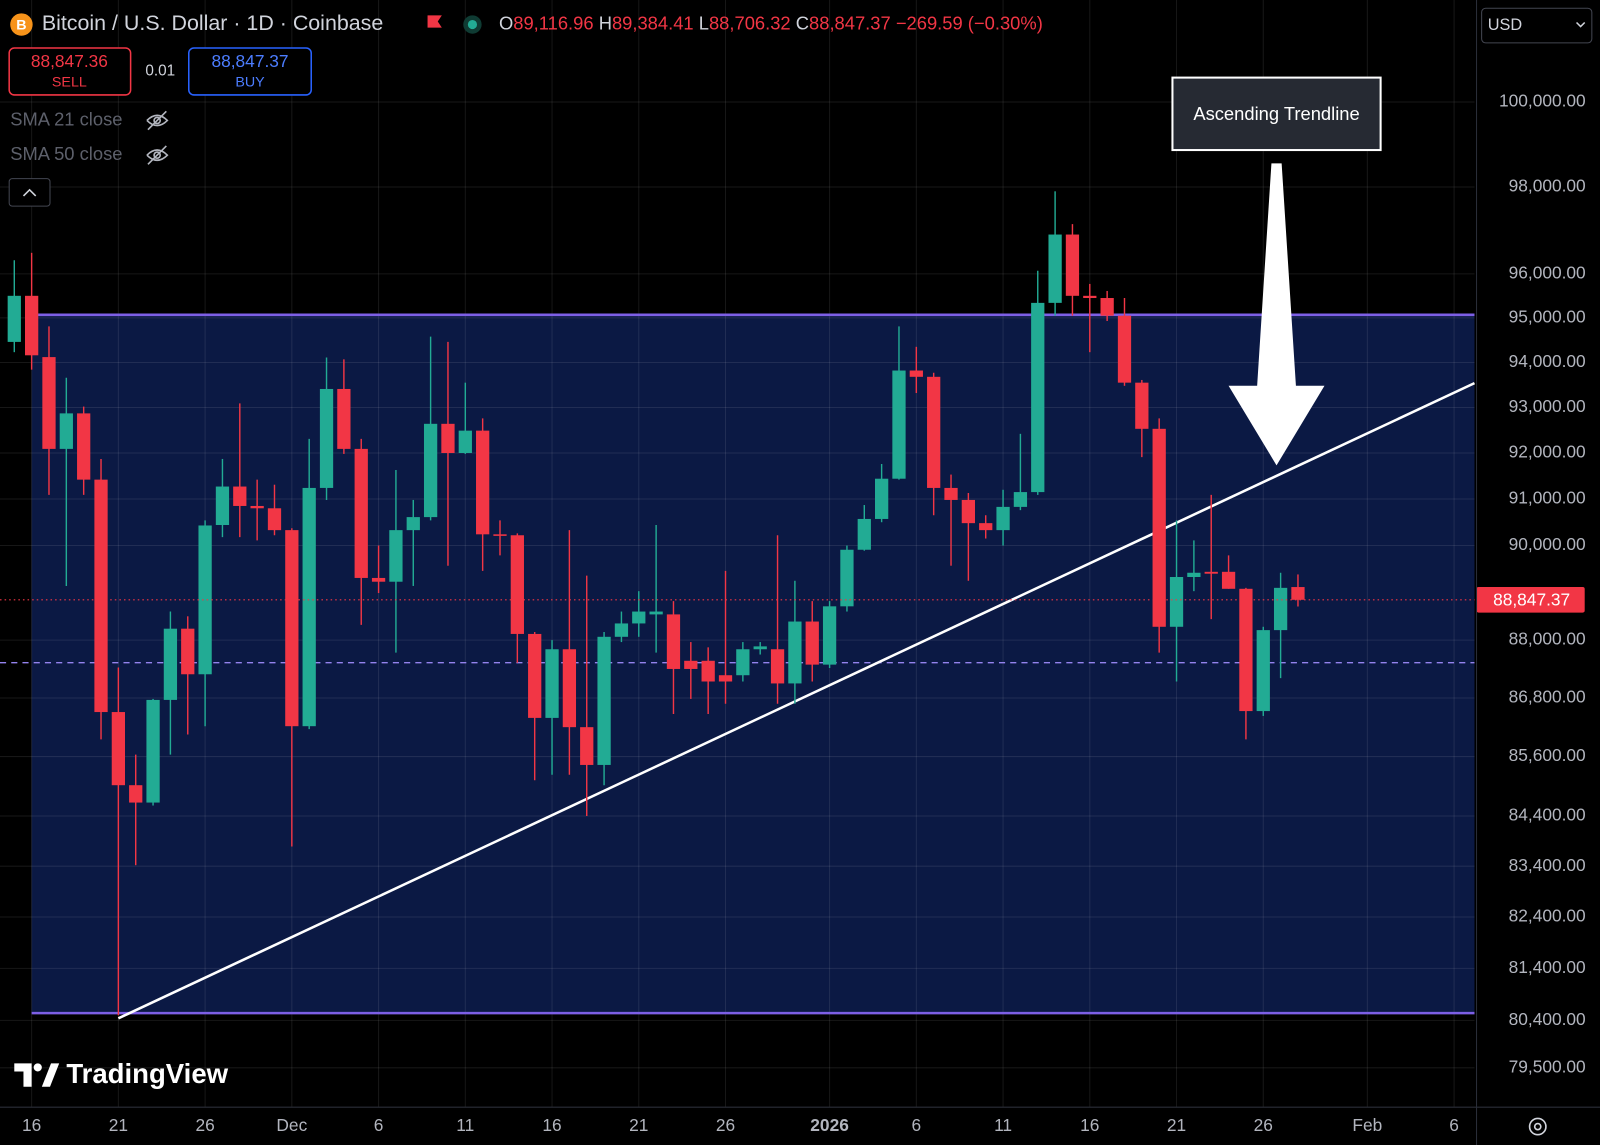 This screenshot has width=1600, height=1145. I want to click on annotation-text: Ascending Trendline, so click(1276, 113).